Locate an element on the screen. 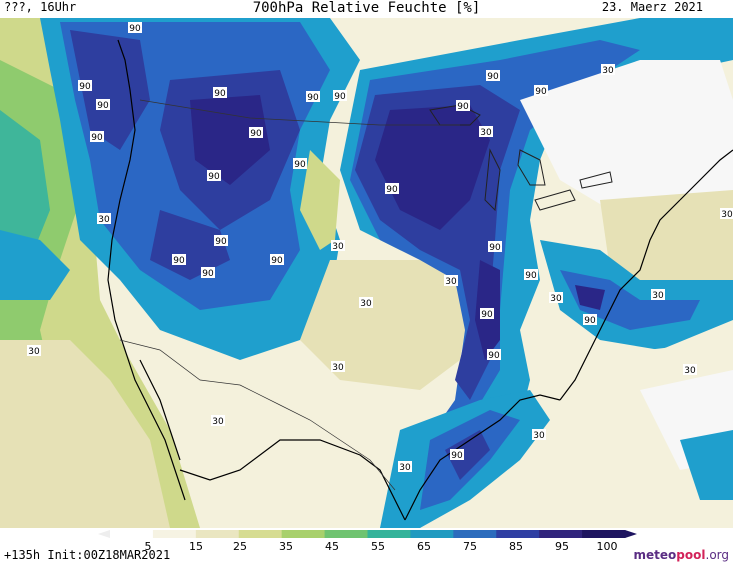  lakes-group is located at coordinates (521, 158).